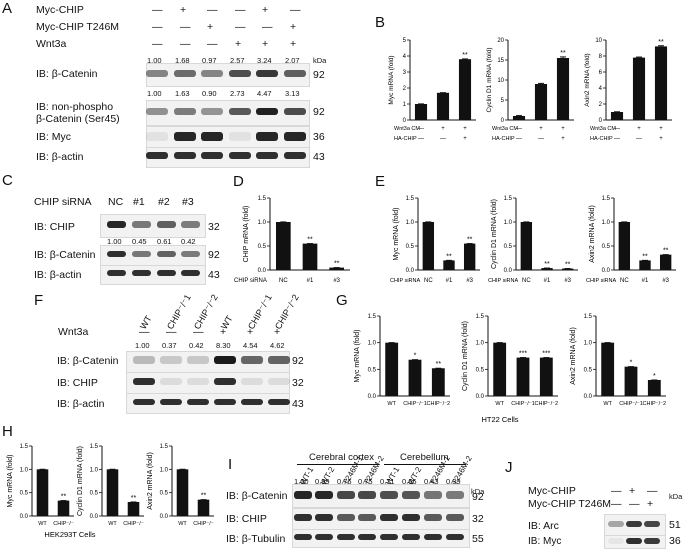 This screenshot has width=685, height=549. I want to click on c-quant-value: 0.45, so click(139, 241).